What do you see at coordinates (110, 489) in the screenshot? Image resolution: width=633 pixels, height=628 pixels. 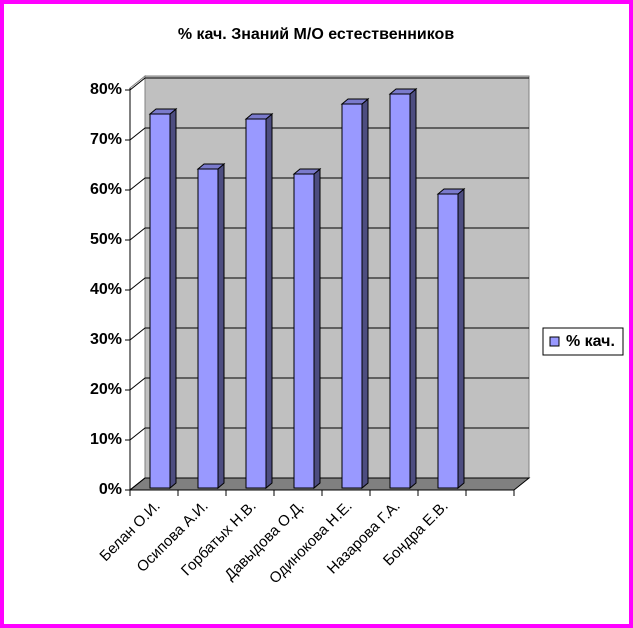 I see `y-tick-label: 0%` at bounding box center [110, 489].